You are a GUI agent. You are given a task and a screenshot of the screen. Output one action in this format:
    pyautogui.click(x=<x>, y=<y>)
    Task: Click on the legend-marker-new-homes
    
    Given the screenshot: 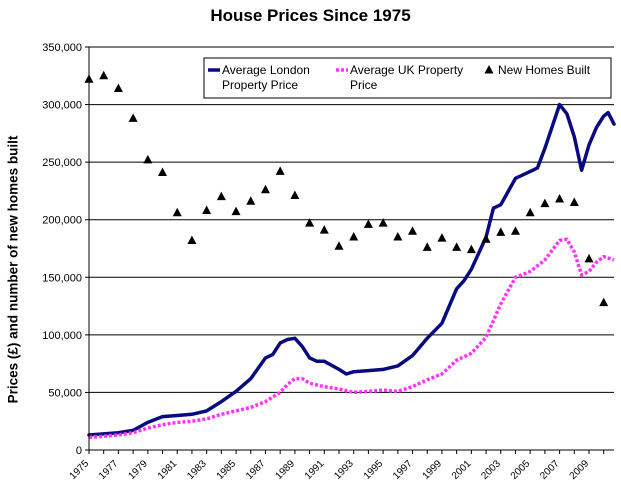 What is the action you would take?
    pyautogui.click(x=489, y=69)
    